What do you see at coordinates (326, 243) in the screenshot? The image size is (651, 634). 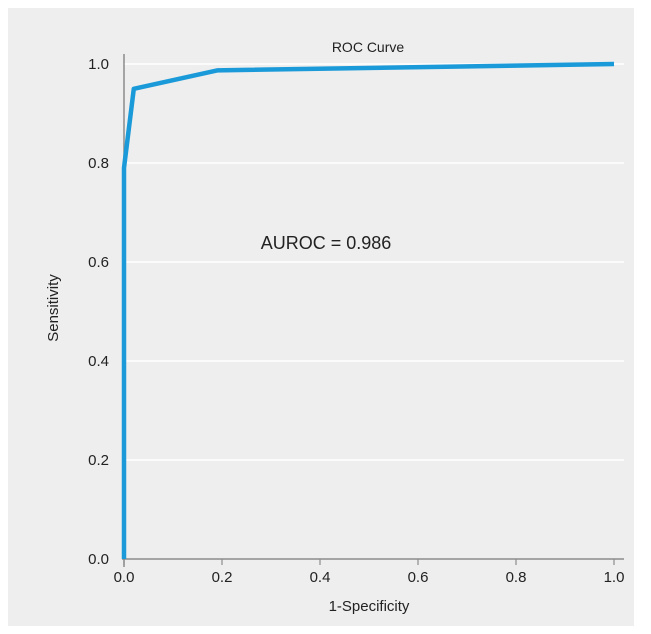 I see `auroc-annotation: AUROC = 0.986` at bounding box center [326, 243].